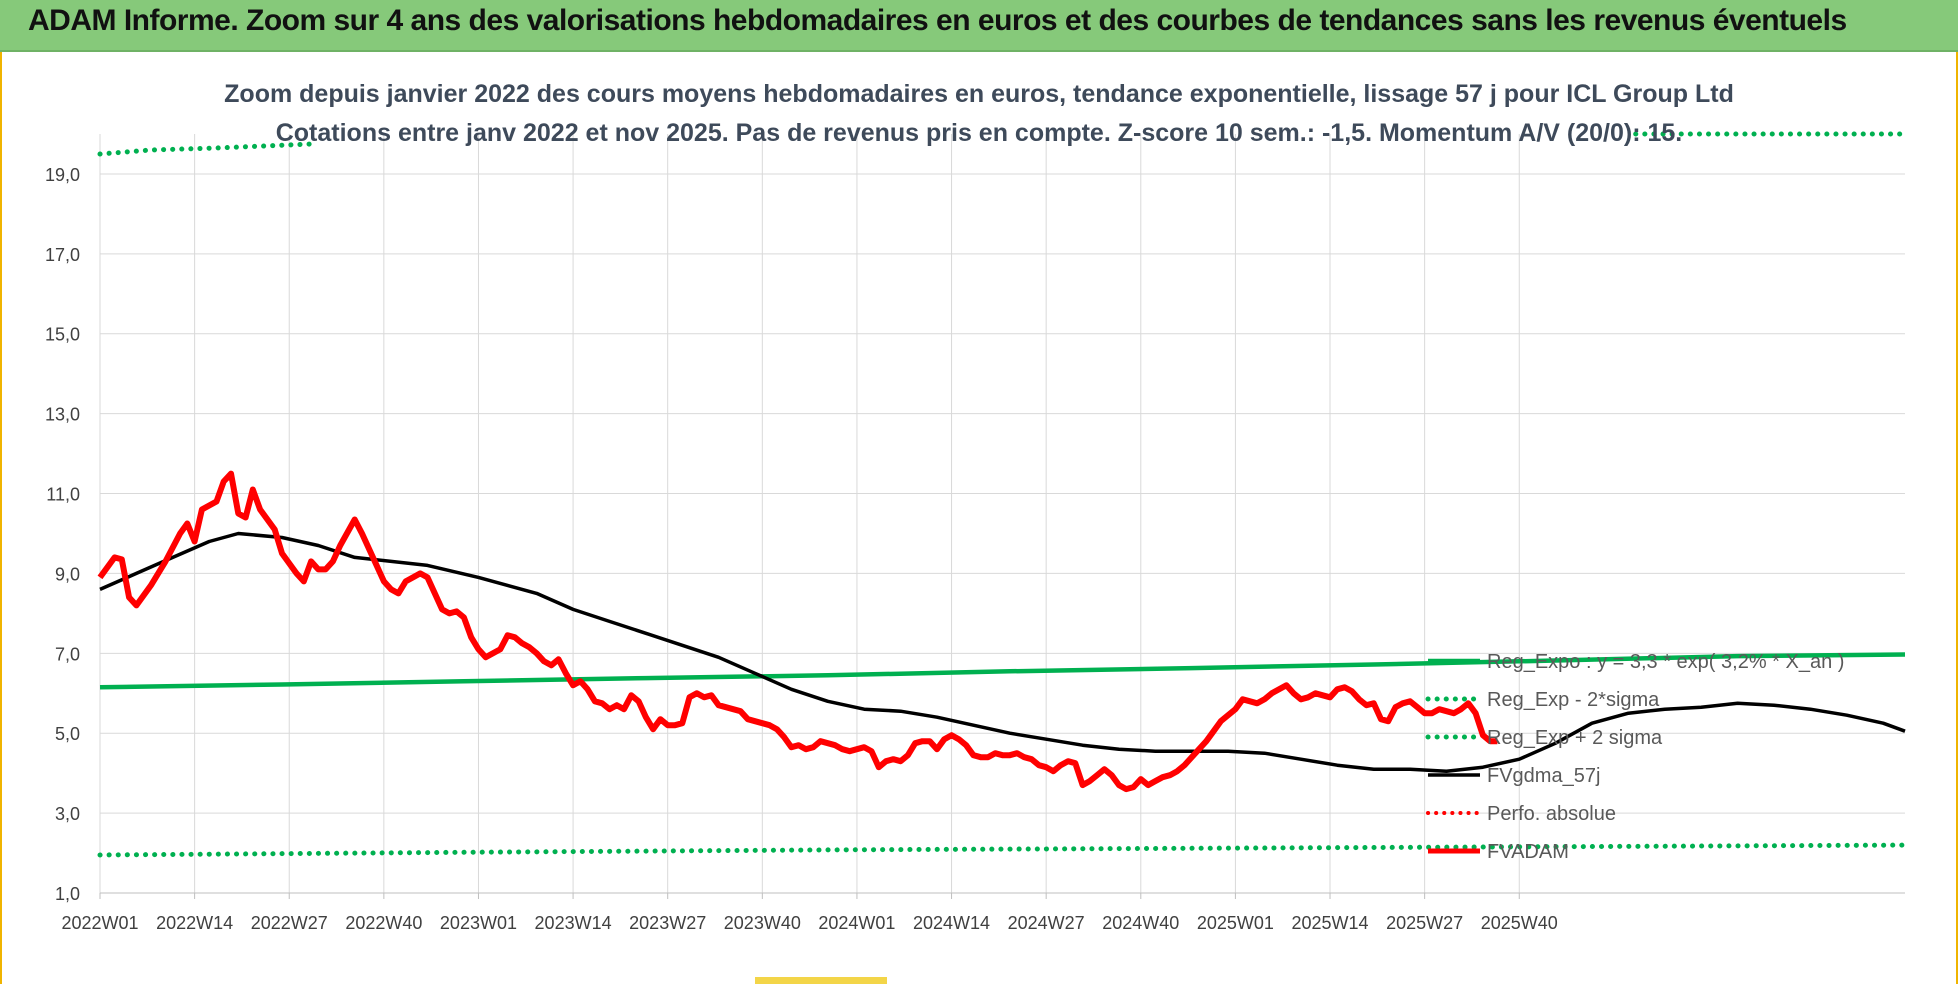 The image size is (1958, 984). I want to click on x-tick-label: 2023W40, so click(762, 923).